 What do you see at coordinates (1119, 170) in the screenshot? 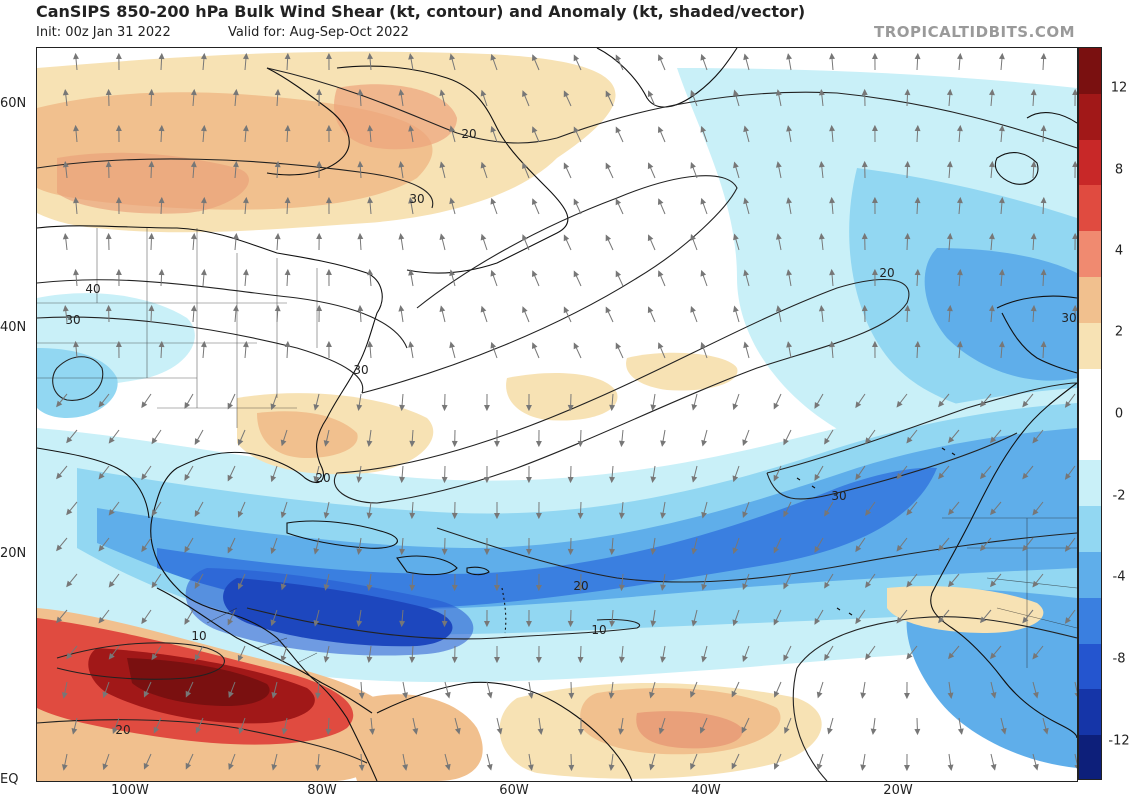
I see `colorbar-tick: 8` at bounding box center [1119, 170].